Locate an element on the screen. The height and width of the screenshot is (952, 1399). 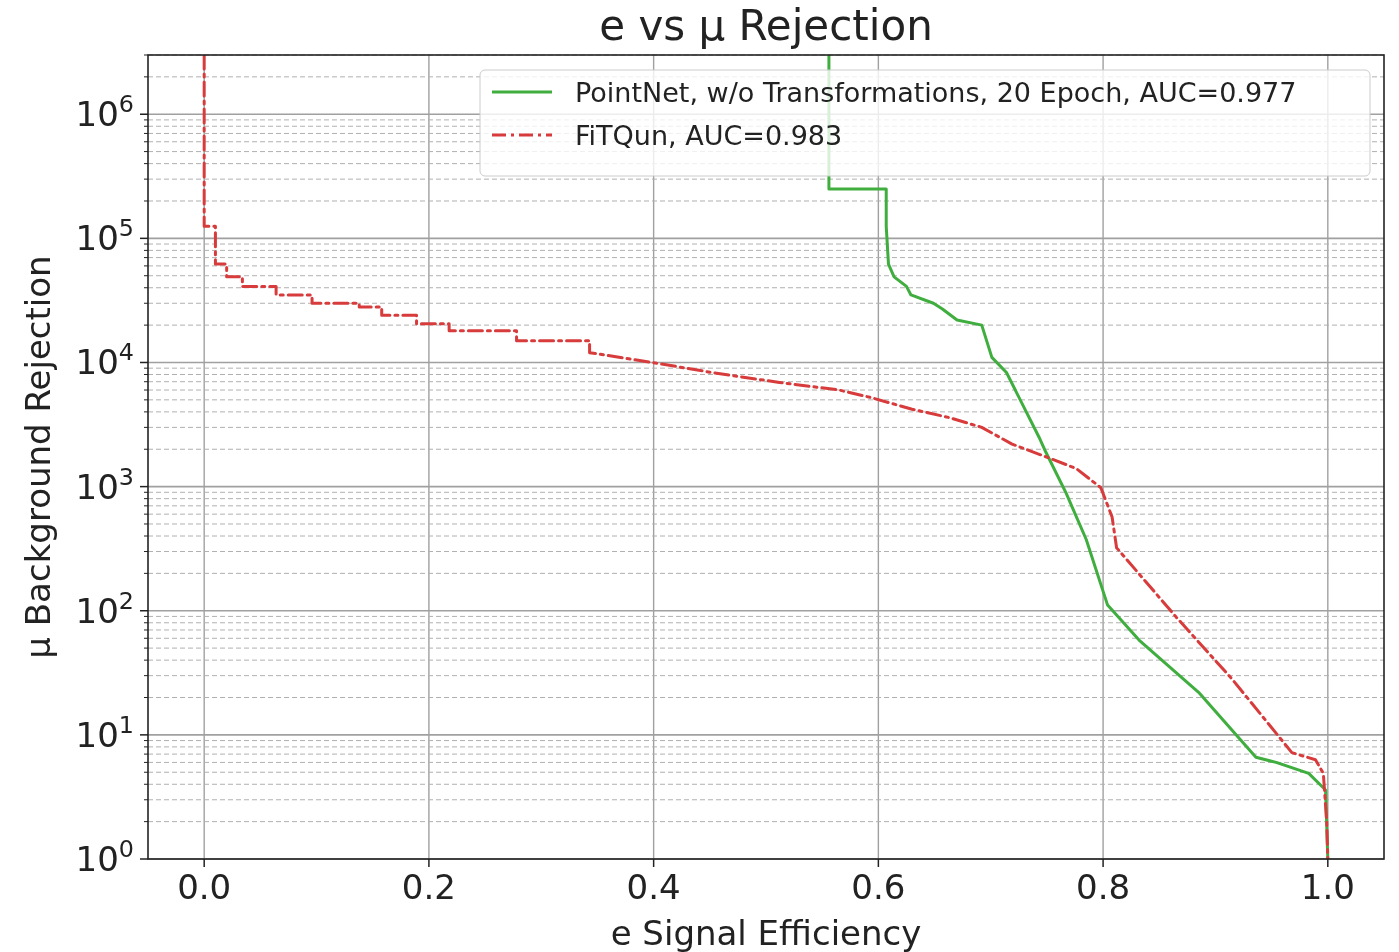
x-tick-label: 0.6 is located at coordinates (878, 887).